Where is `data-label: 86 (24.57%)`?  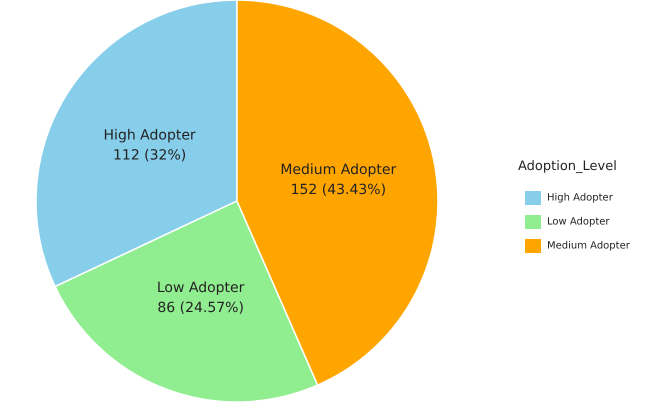
data-label: 86 (24.57%) is located at coordinates (200, 308).